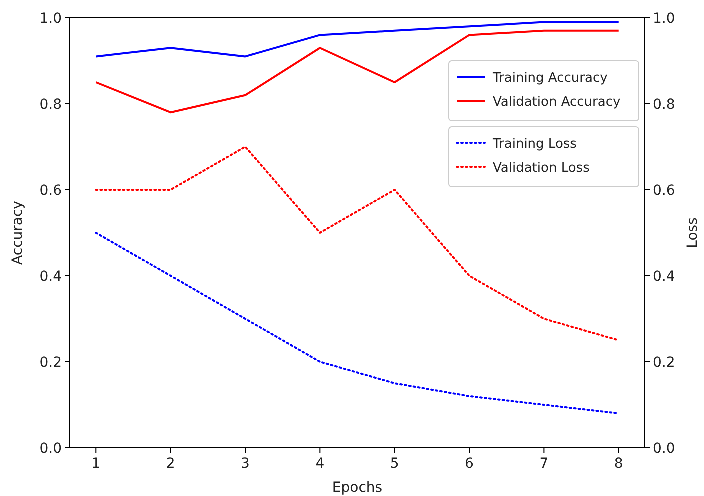 Image resolution: width=704 pixels, height=496 pixels. What do you see at coordinates (51, 19) in the screenshot?
I see `y-tick-label: 1.0` at bounding box center [51, 19].